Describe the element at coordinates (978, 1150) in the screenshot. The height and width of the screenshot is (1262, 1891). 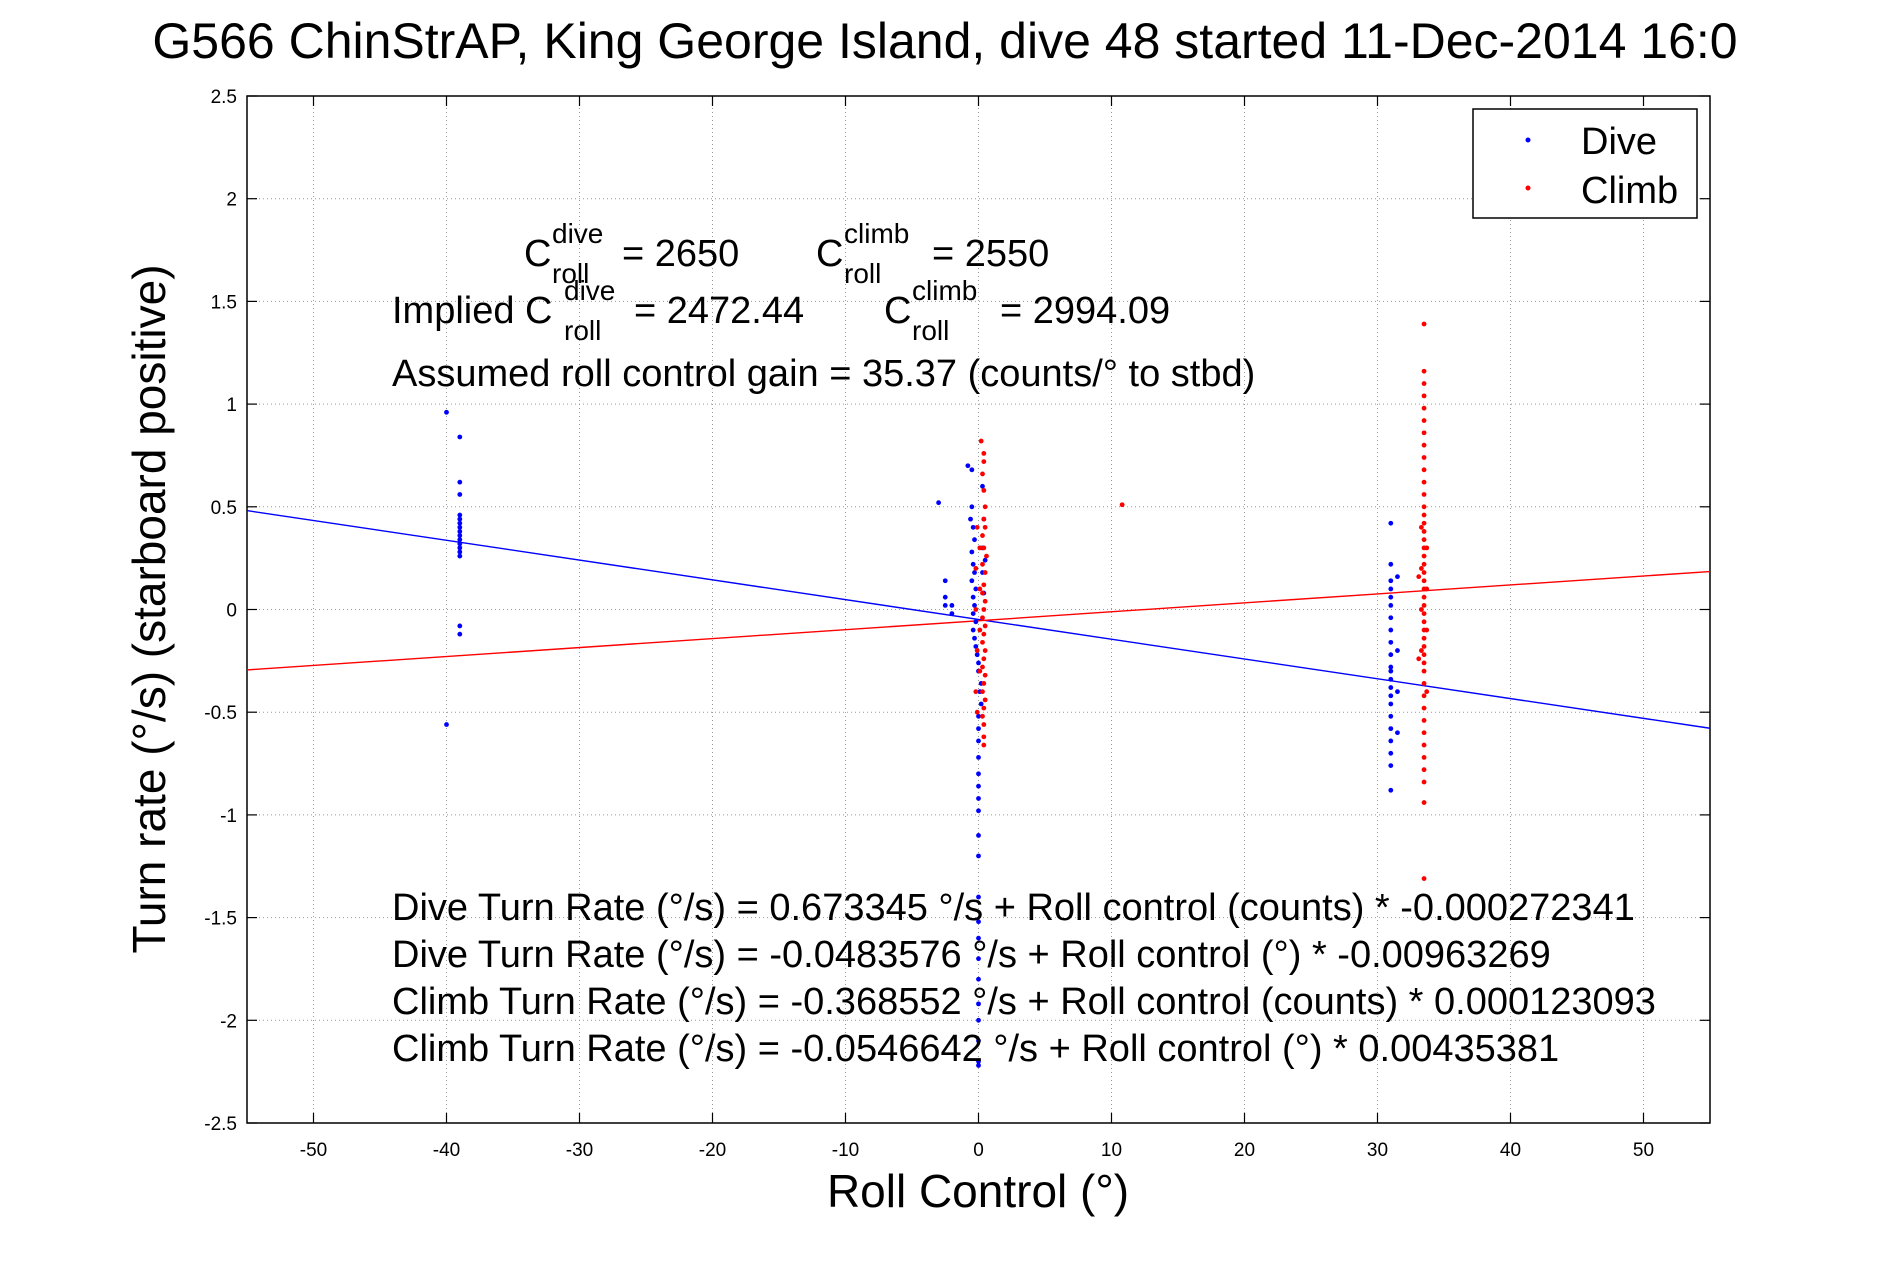
I see `x-tick-label: 0` at that location.